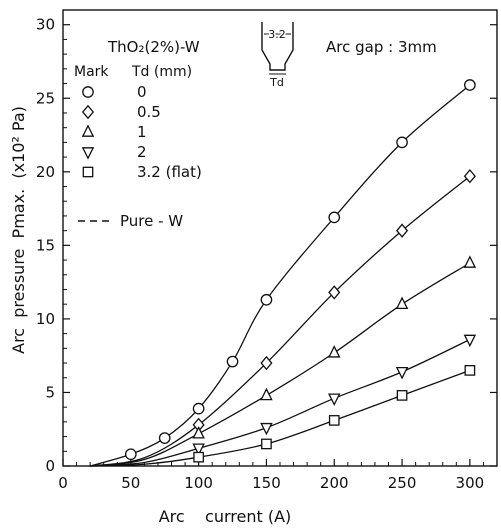  I want to click on y-tick-label: 5, so click(50, 392).